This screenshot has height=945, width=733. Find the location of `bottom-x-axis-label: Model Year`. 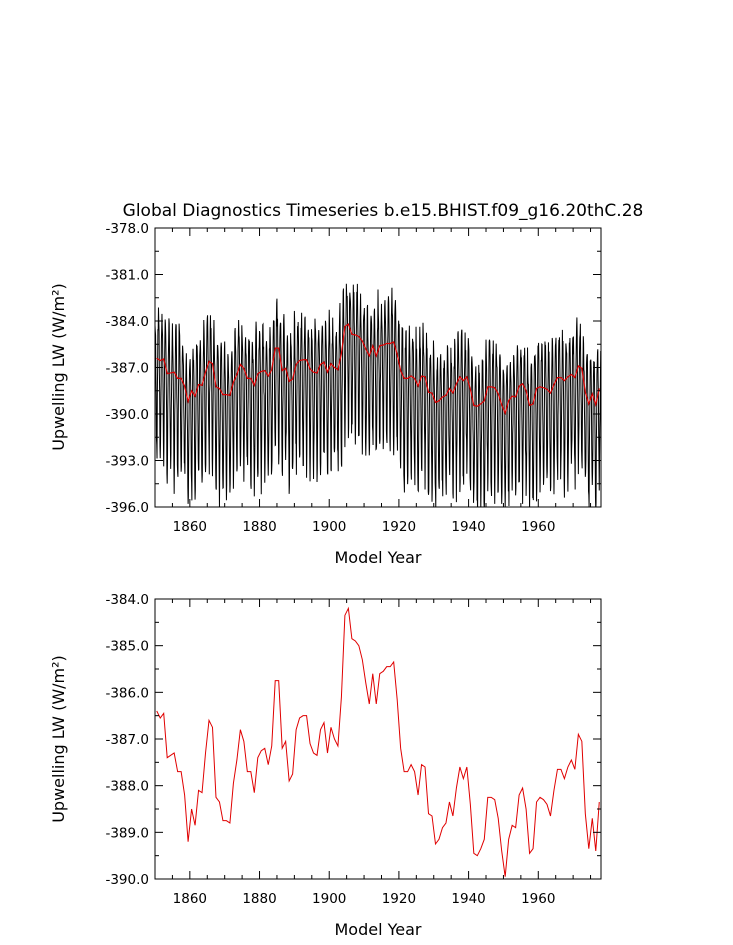

bottom-x-axis-label: Model Year is located at coordinates (378, 929).